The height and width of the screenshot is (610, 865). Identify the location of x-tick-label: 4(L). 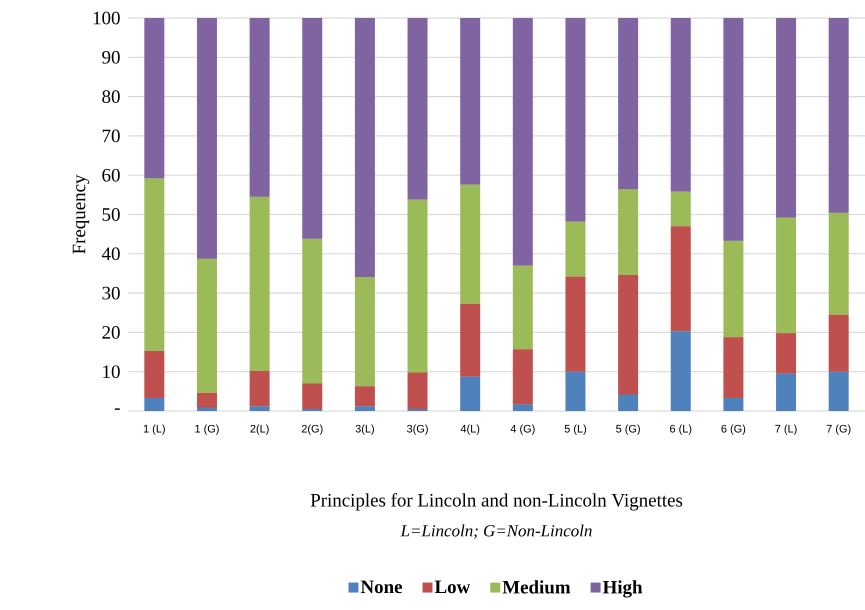
(470, 429).